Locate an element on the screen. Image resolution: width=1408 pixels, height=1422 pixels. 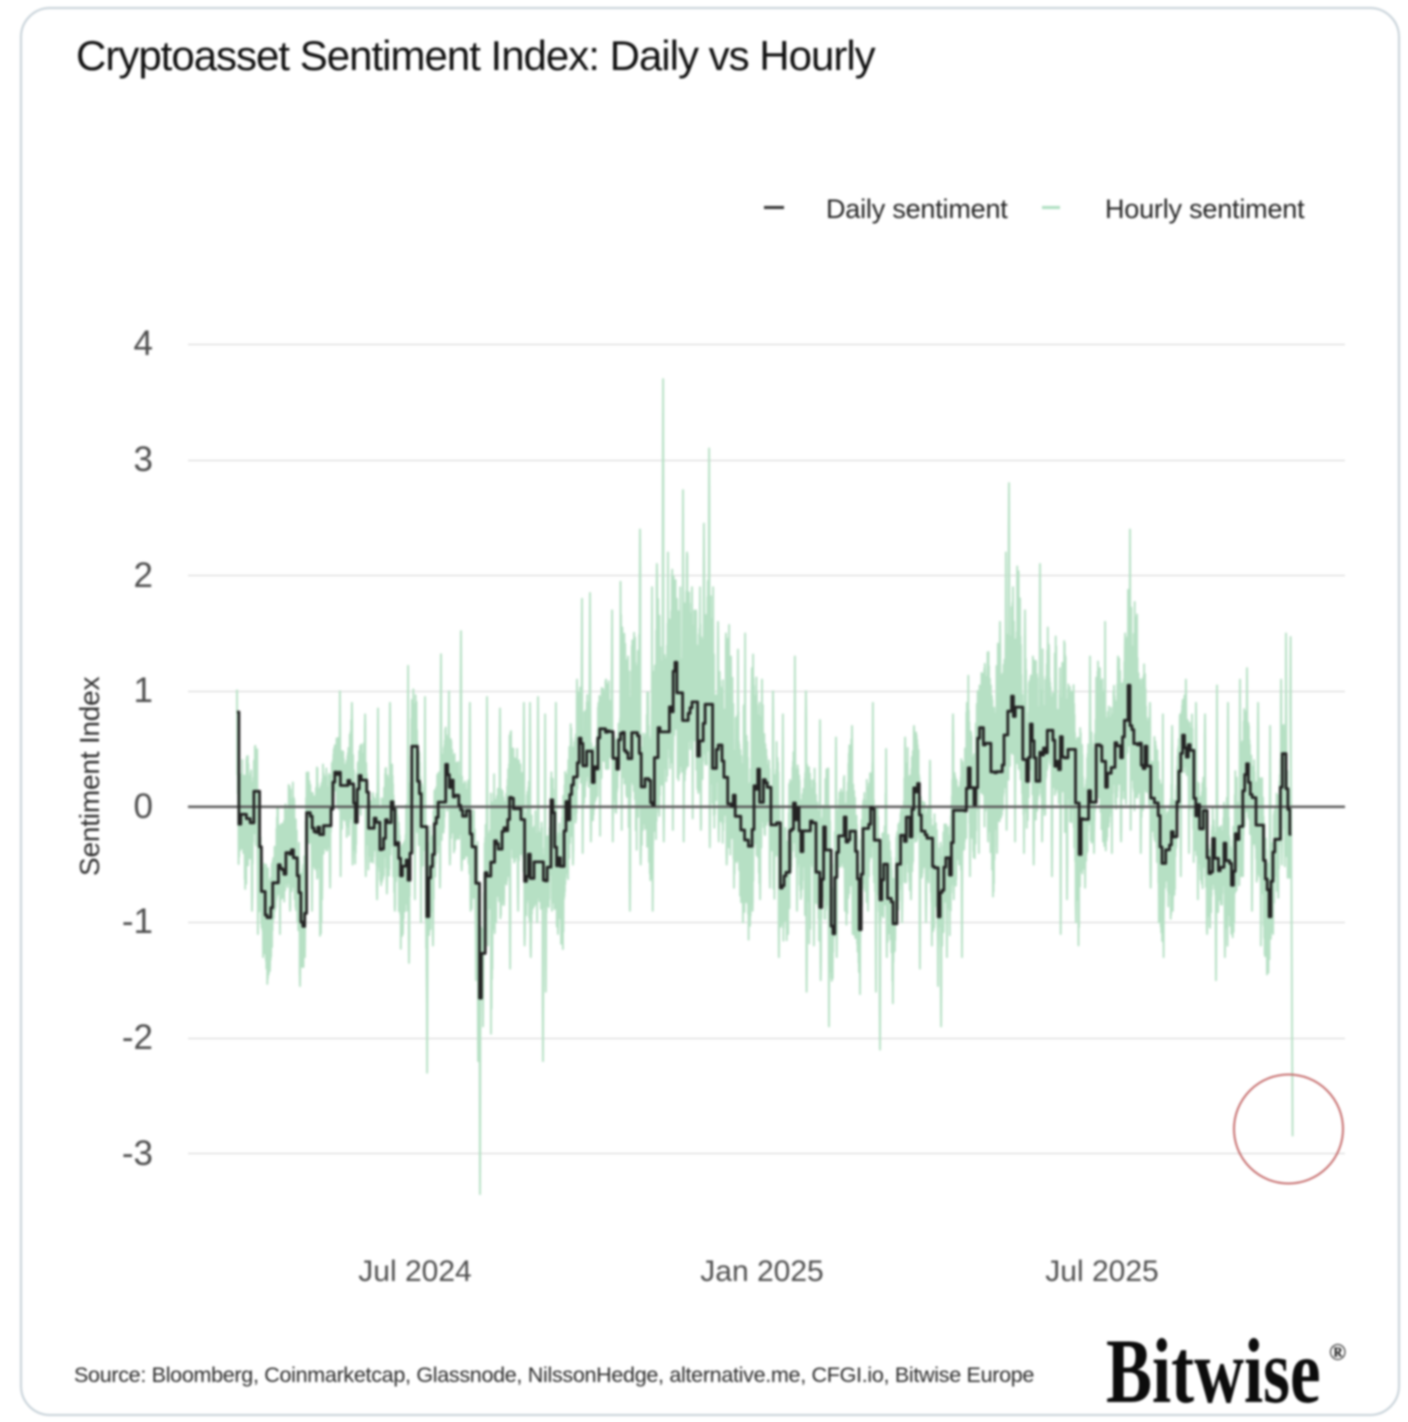
svg-text: Bitwise is located at coordinates (1213, 1371).